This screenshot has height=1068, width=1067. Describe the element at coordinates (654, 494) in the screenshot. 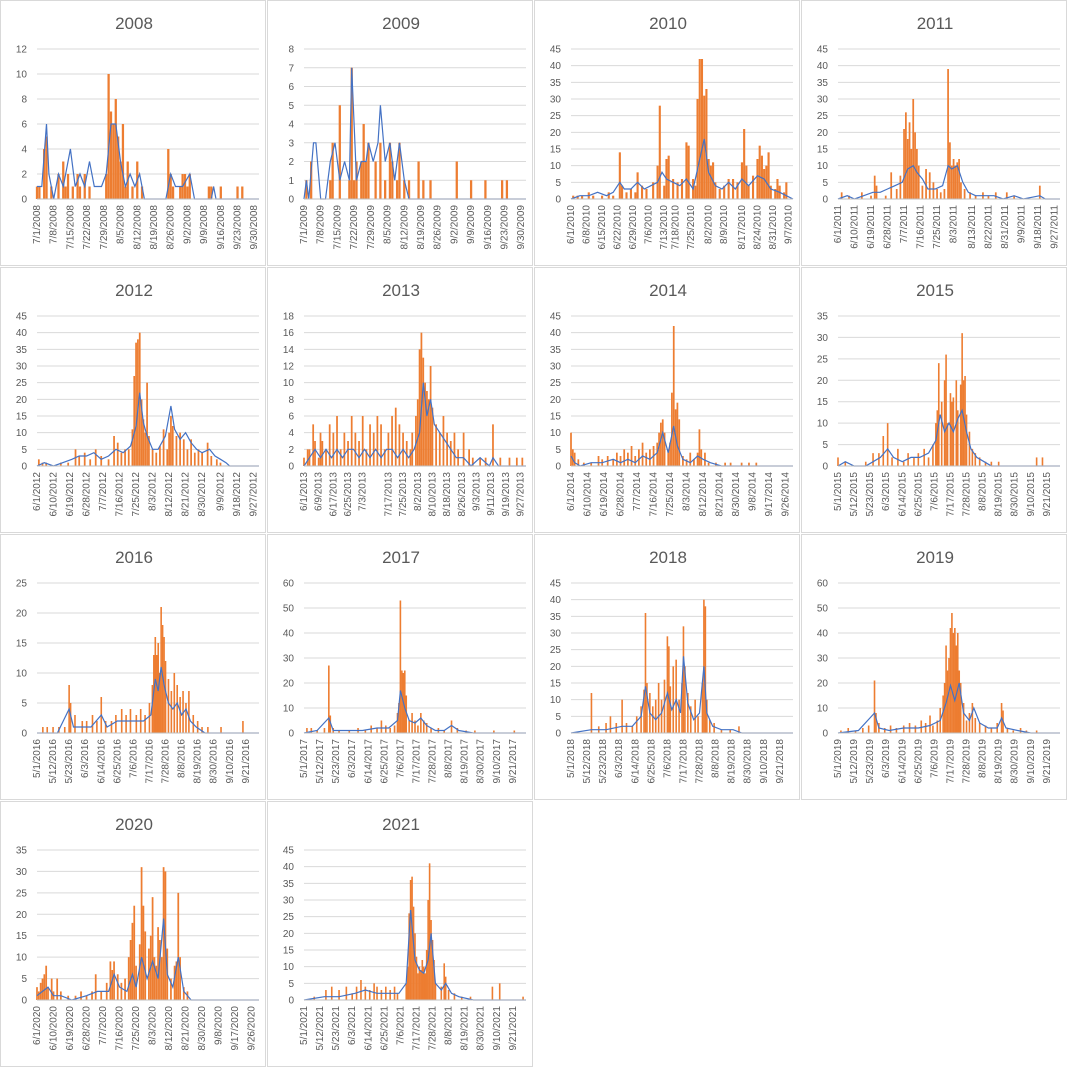

I see `x-tick-label: 7/16/2014` at that location.